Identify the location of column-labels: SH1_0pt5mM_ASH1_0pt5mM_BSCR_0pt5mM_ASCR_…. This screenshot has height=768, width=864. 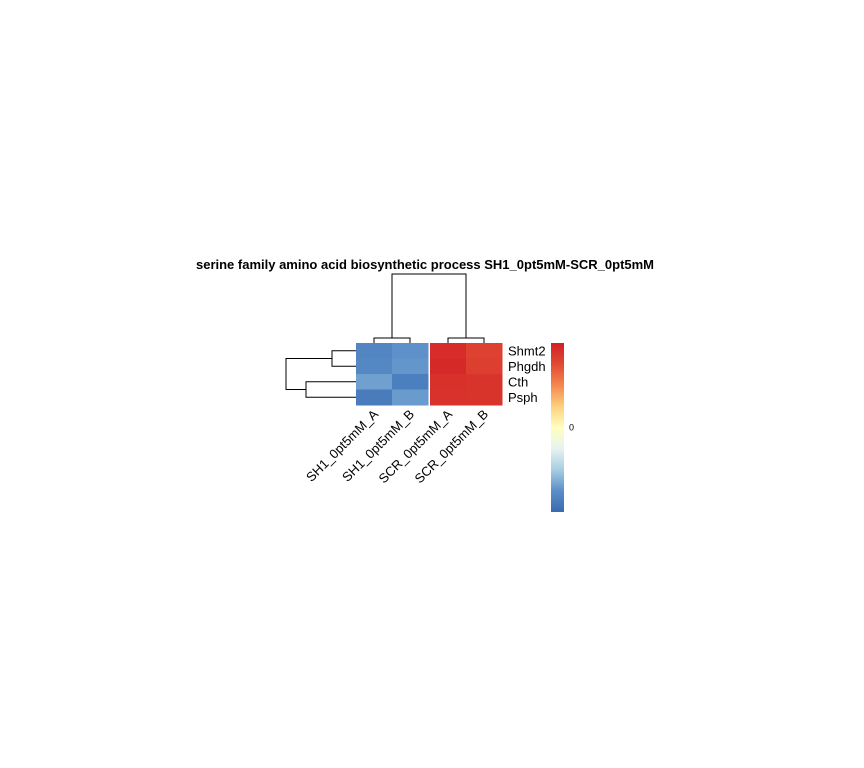
(397, 446).